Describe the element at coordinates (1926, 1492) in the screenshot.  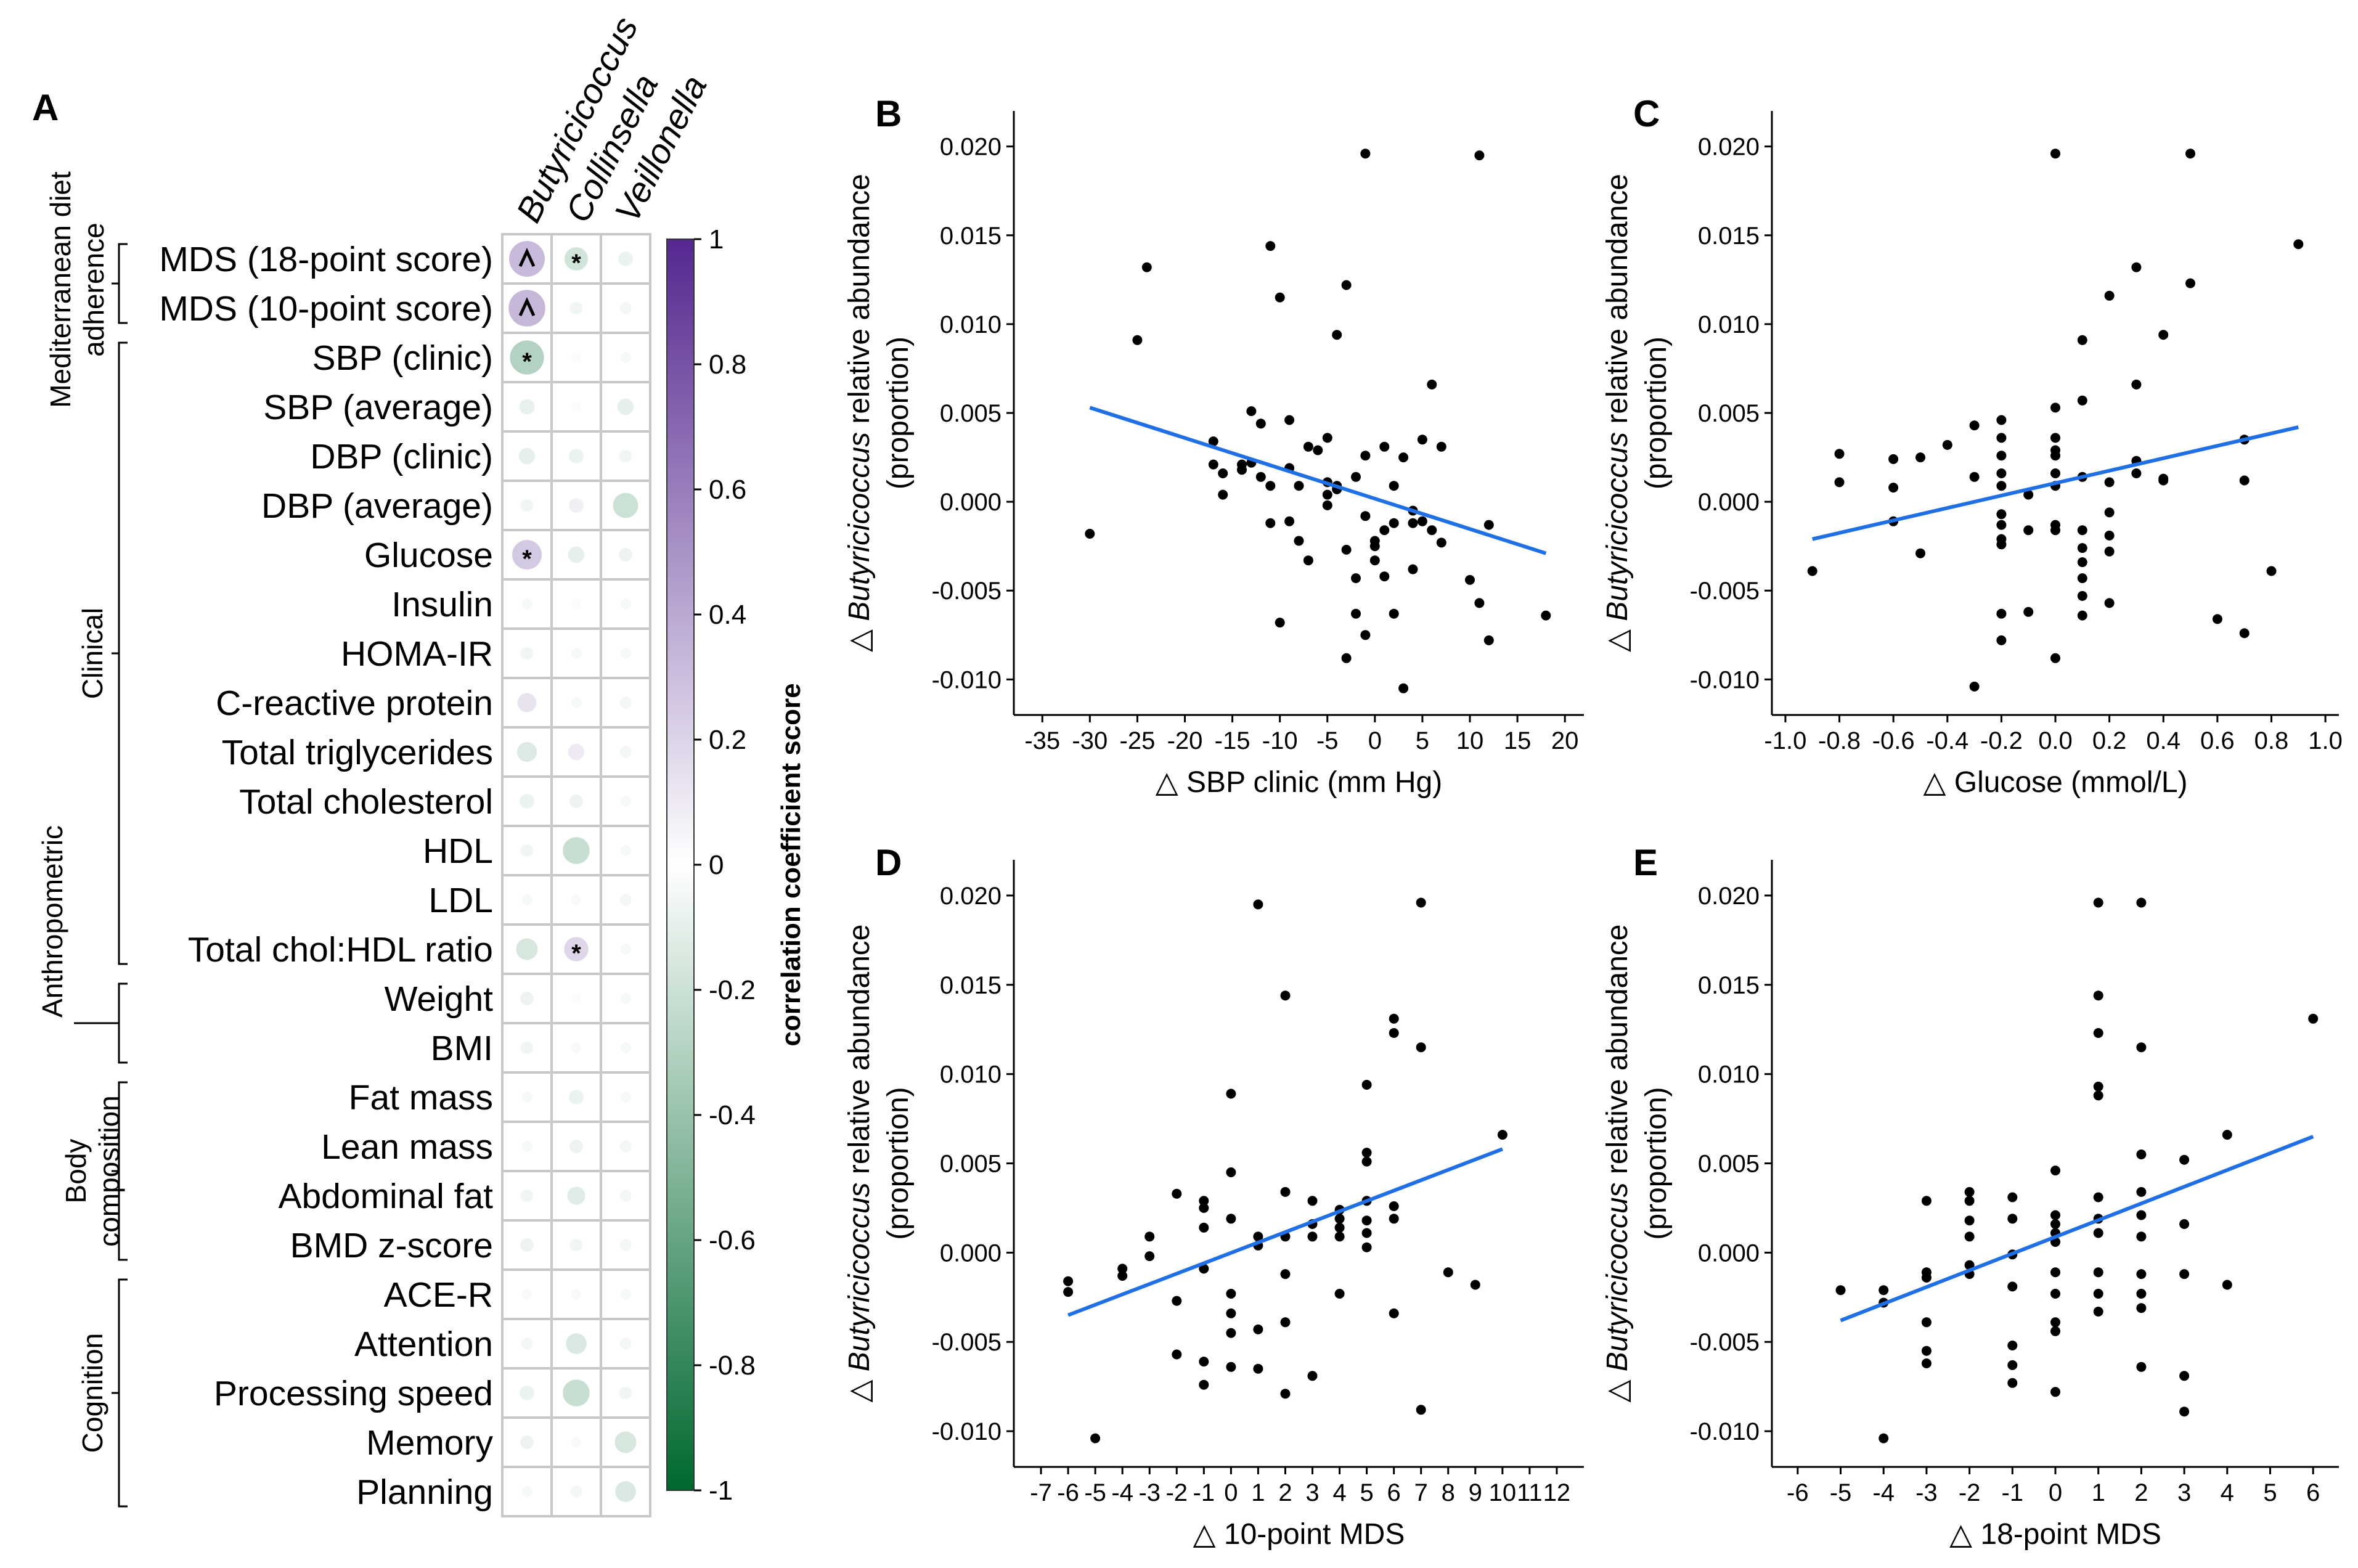
I see `x-tick-label: -3` at that location.